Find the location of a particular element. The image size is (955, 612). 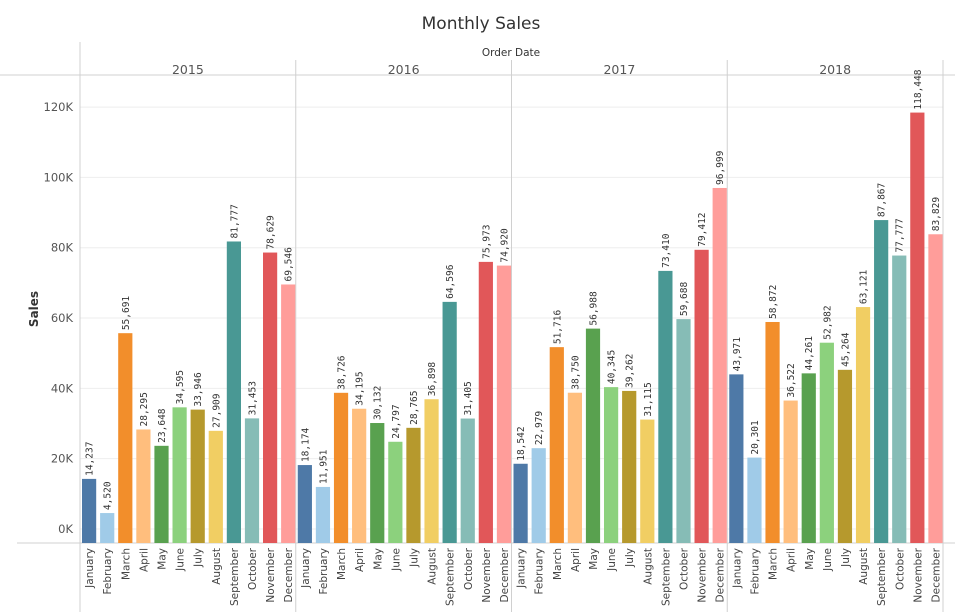

y-tick-label: 120K is located at coordinates (59, 107).